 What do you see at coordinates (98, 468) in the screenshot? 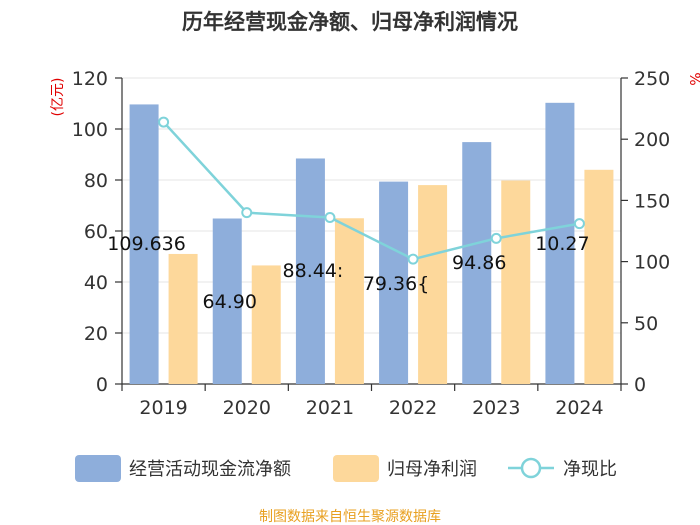
I see `legend-swatch-cashflow` at bounding box center [98, 468].